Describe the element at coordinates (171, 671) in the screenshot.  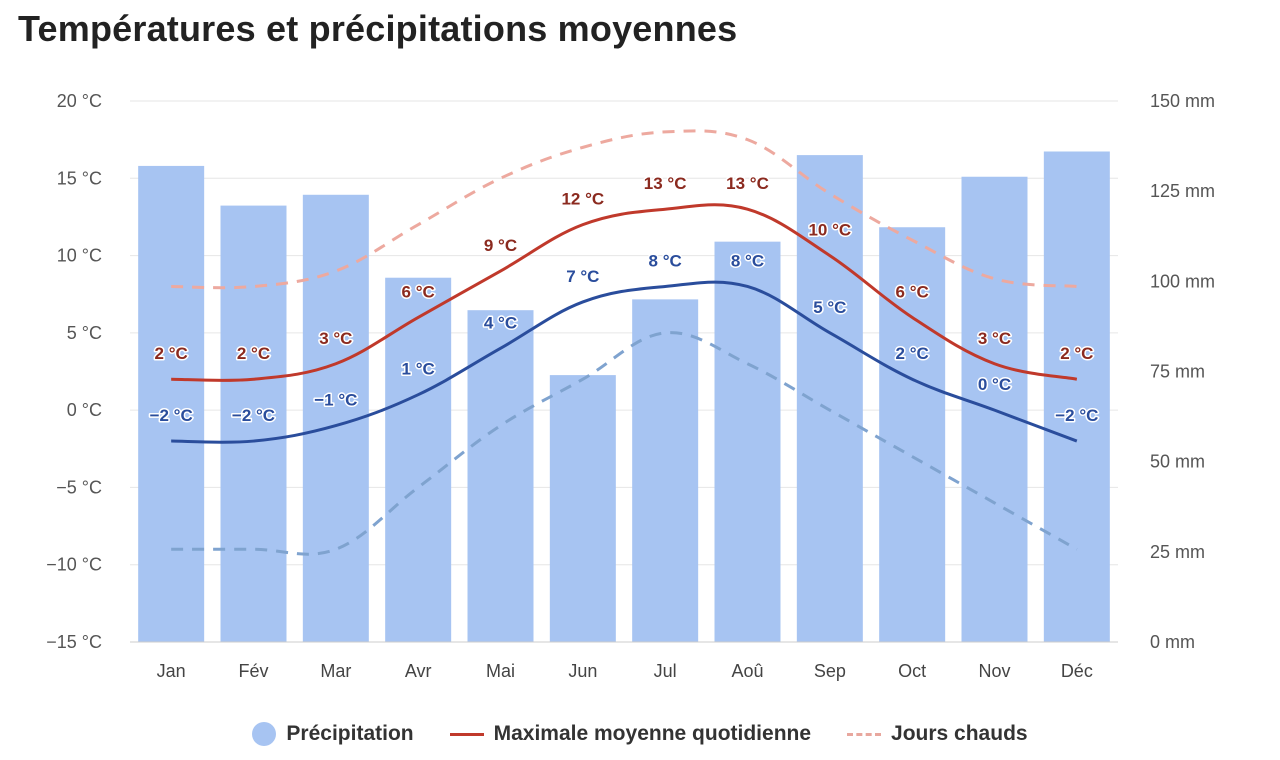
I see `x-tick-label: Jan` at that location.